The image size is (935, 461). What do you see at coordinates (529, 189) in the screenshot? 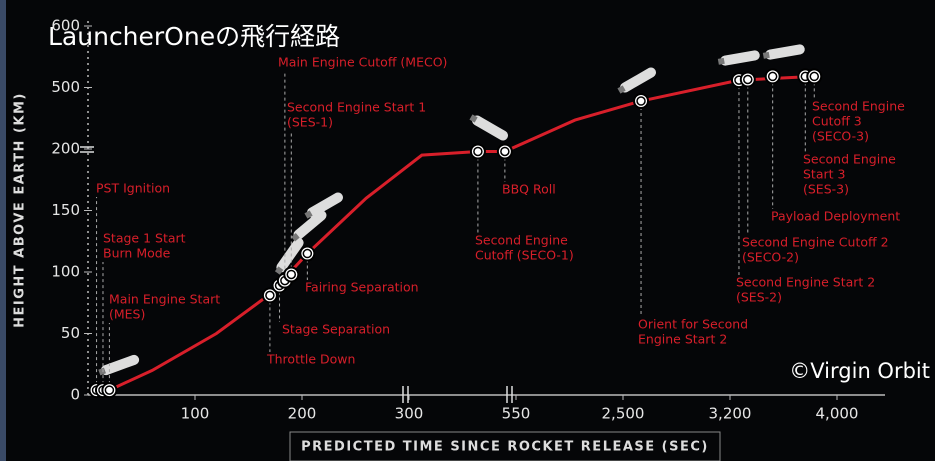
I see `event-label: BBQ Roll` at bounding box center [529, 189].